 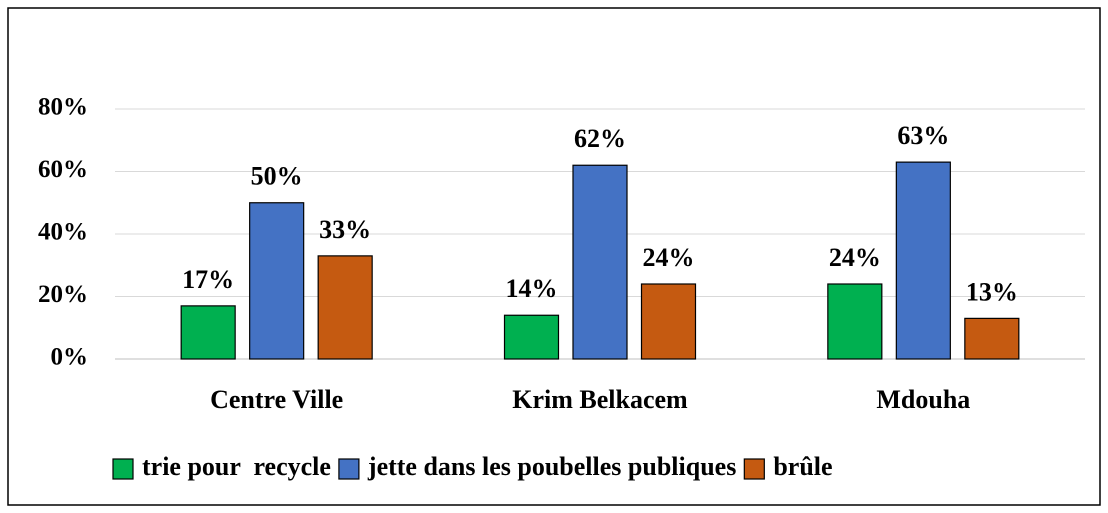 What do you see at coordinates (923, 135) in the screenshot?
I see `value-label: 63%` at bounding box center [923, 135].